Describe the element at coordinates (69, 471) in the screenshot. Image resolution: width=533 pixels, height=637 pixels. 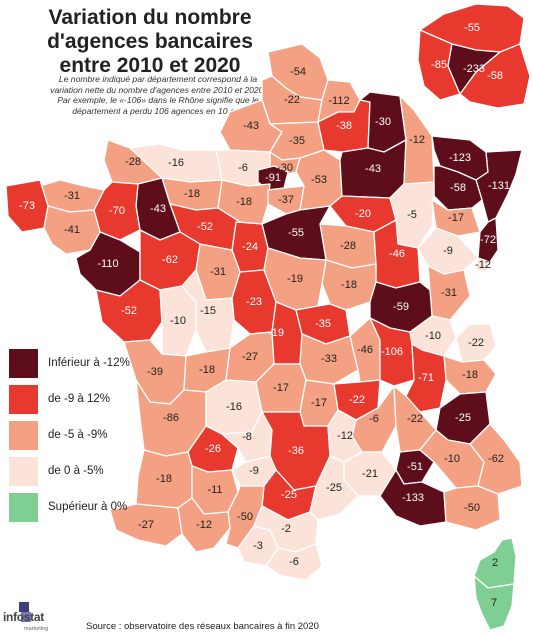
I see `legend-item-pale: de 0 à -5%` at that location.